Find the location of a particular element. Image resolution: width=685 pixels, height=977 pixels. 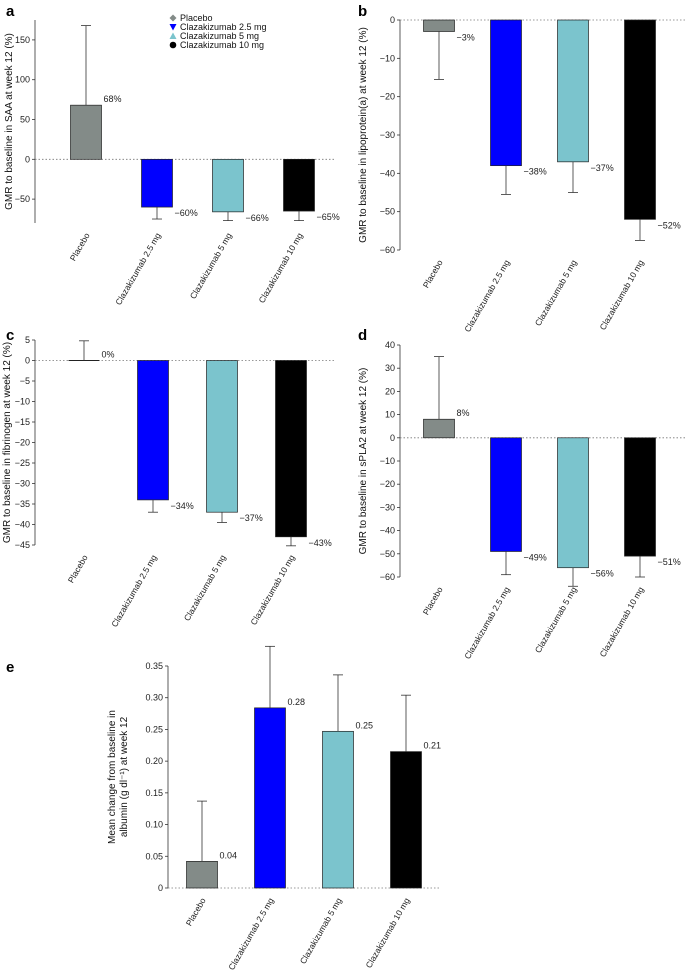

y-tick-label: −35 is located at coordinates (22, 504).